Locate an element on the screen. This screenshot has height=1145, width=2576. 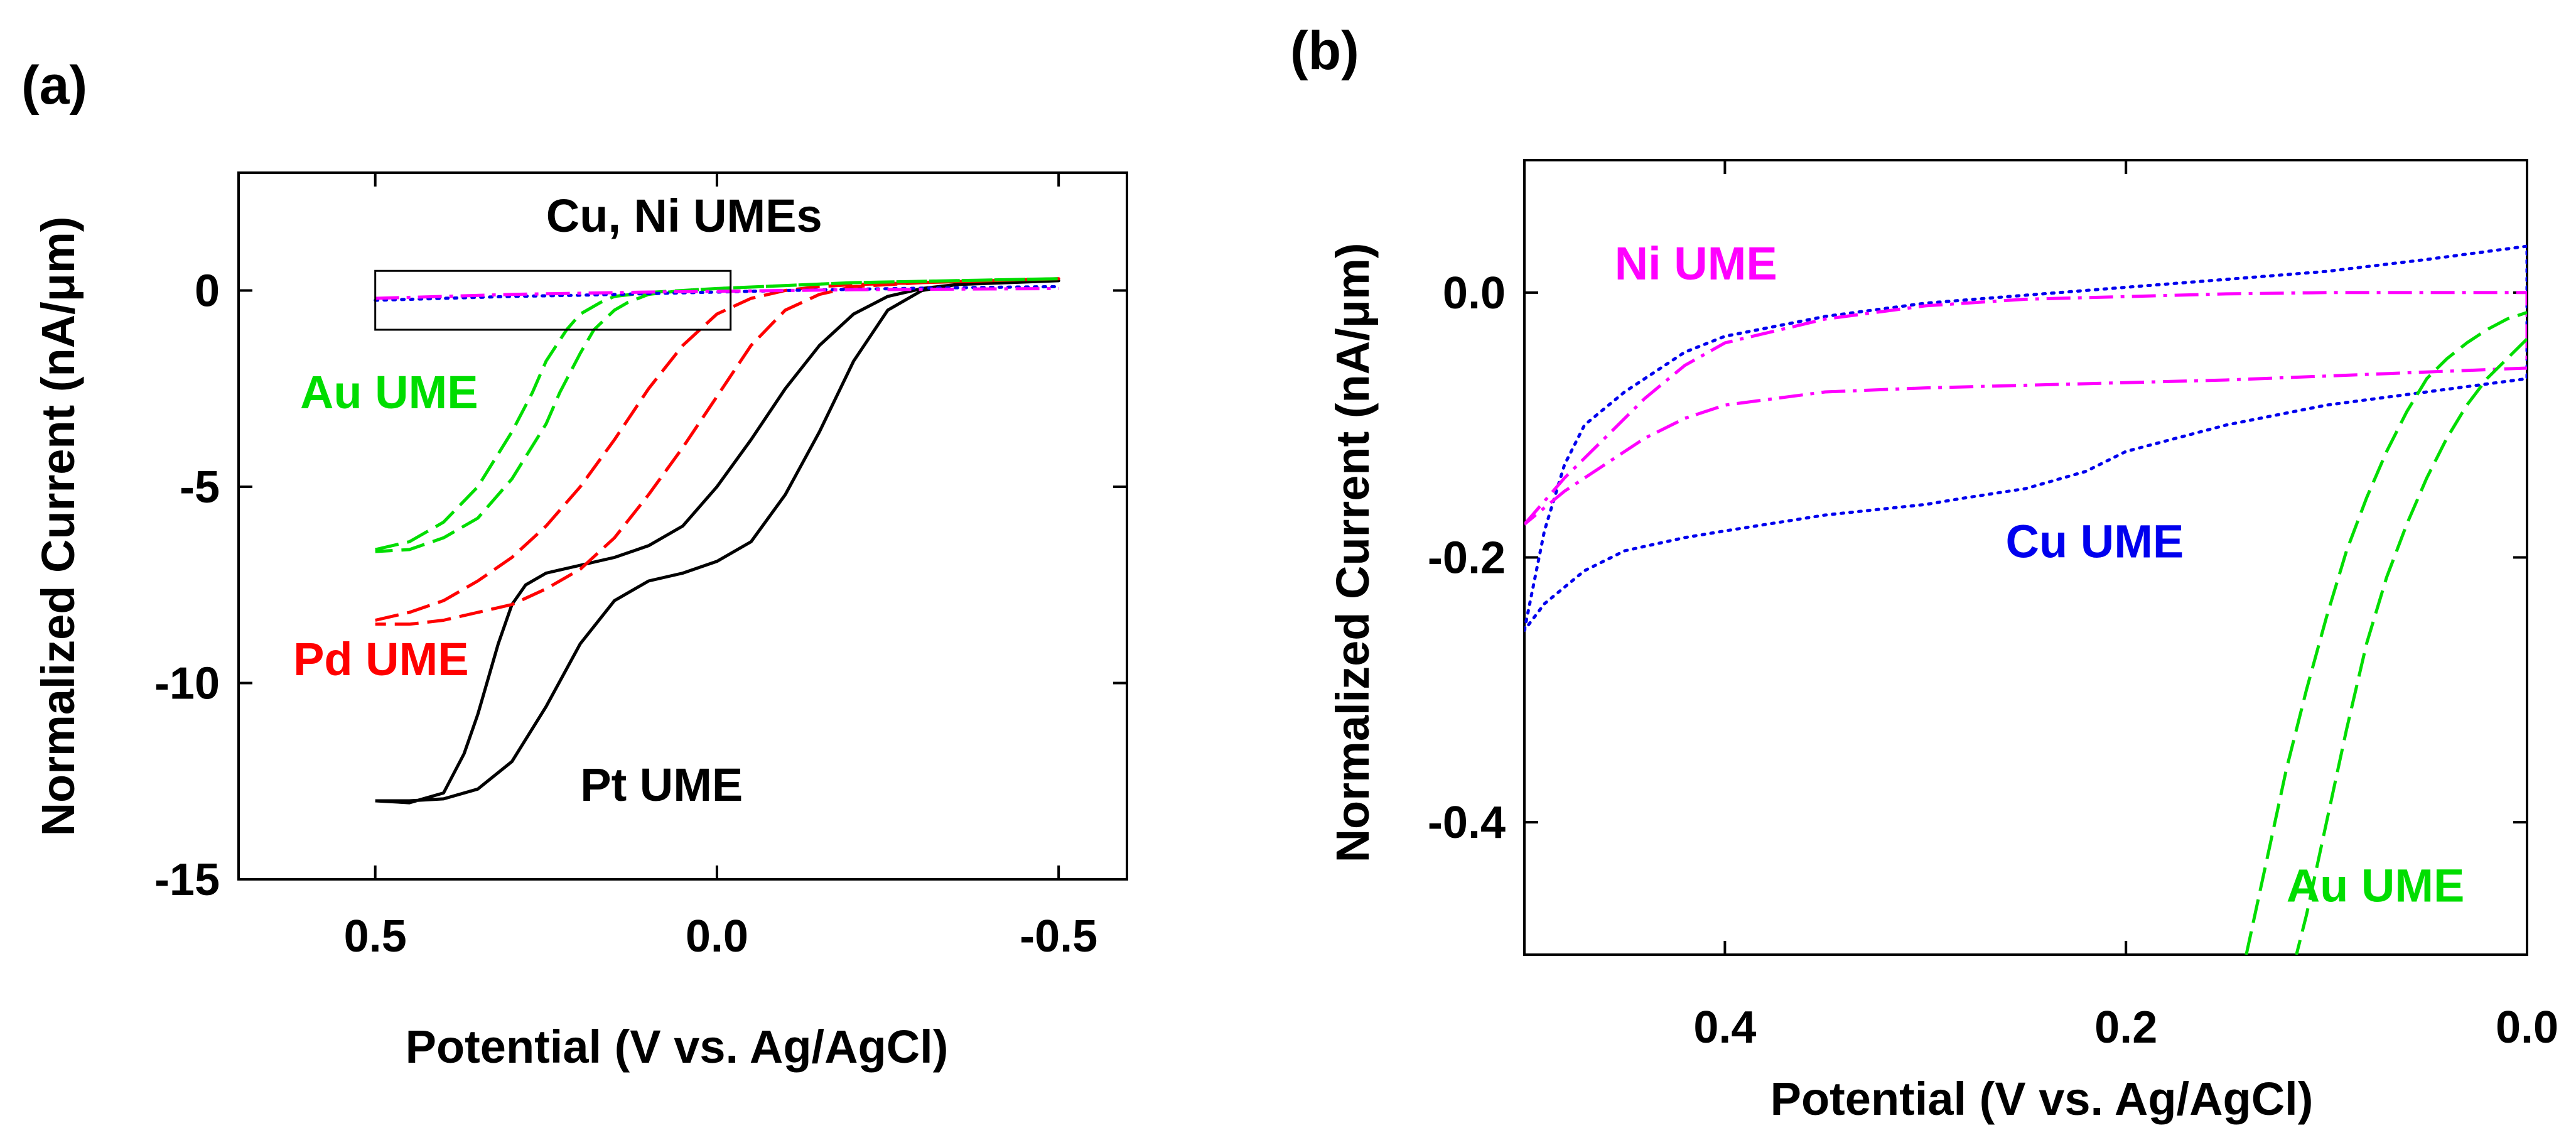
panel-a-x-tick-label: -0.5 is located at coordinates (1058, 936).